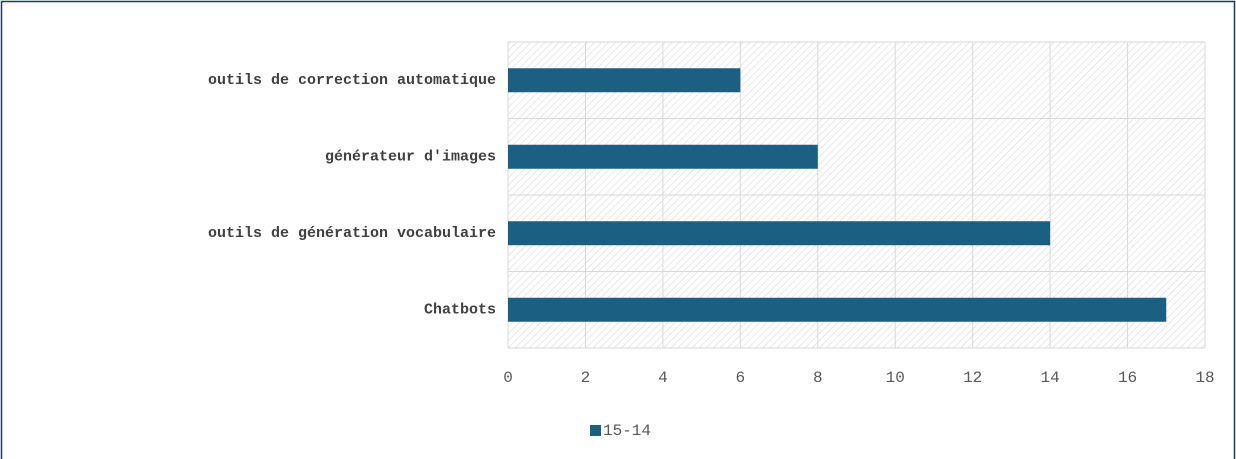 The image size is (1236, 459). I want to click on x-tick-label: 10, so click(895, 378).